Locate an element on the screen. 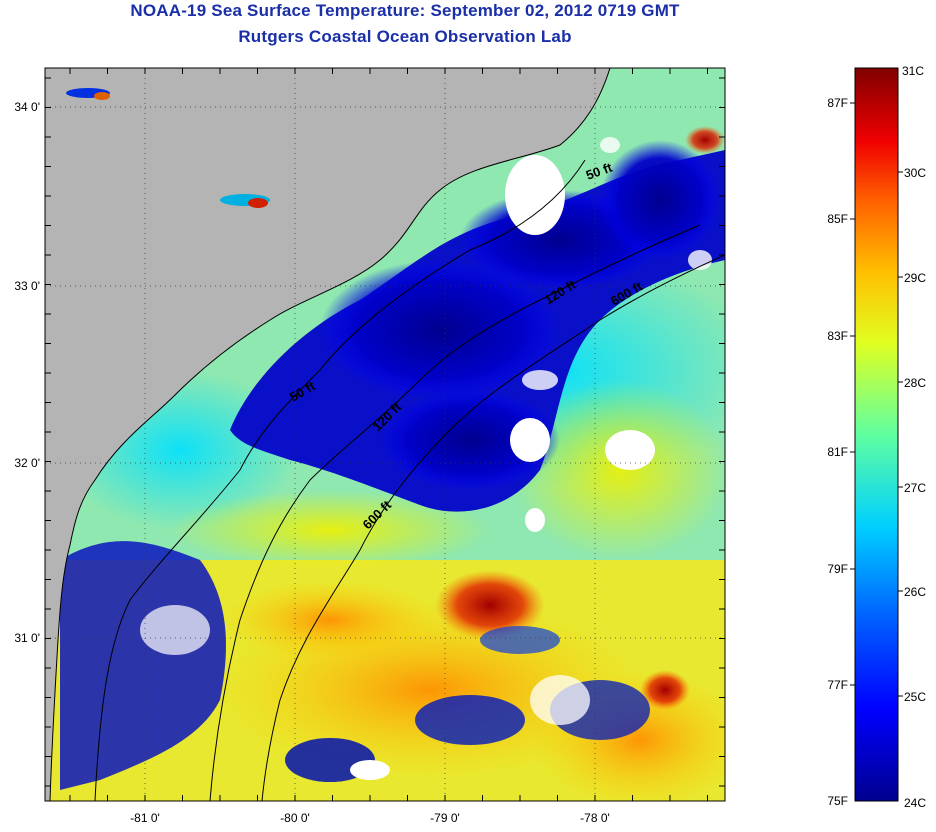 The image size is (936, 832). fahrenheit-label: 81F is located at coordinates (837, 452).